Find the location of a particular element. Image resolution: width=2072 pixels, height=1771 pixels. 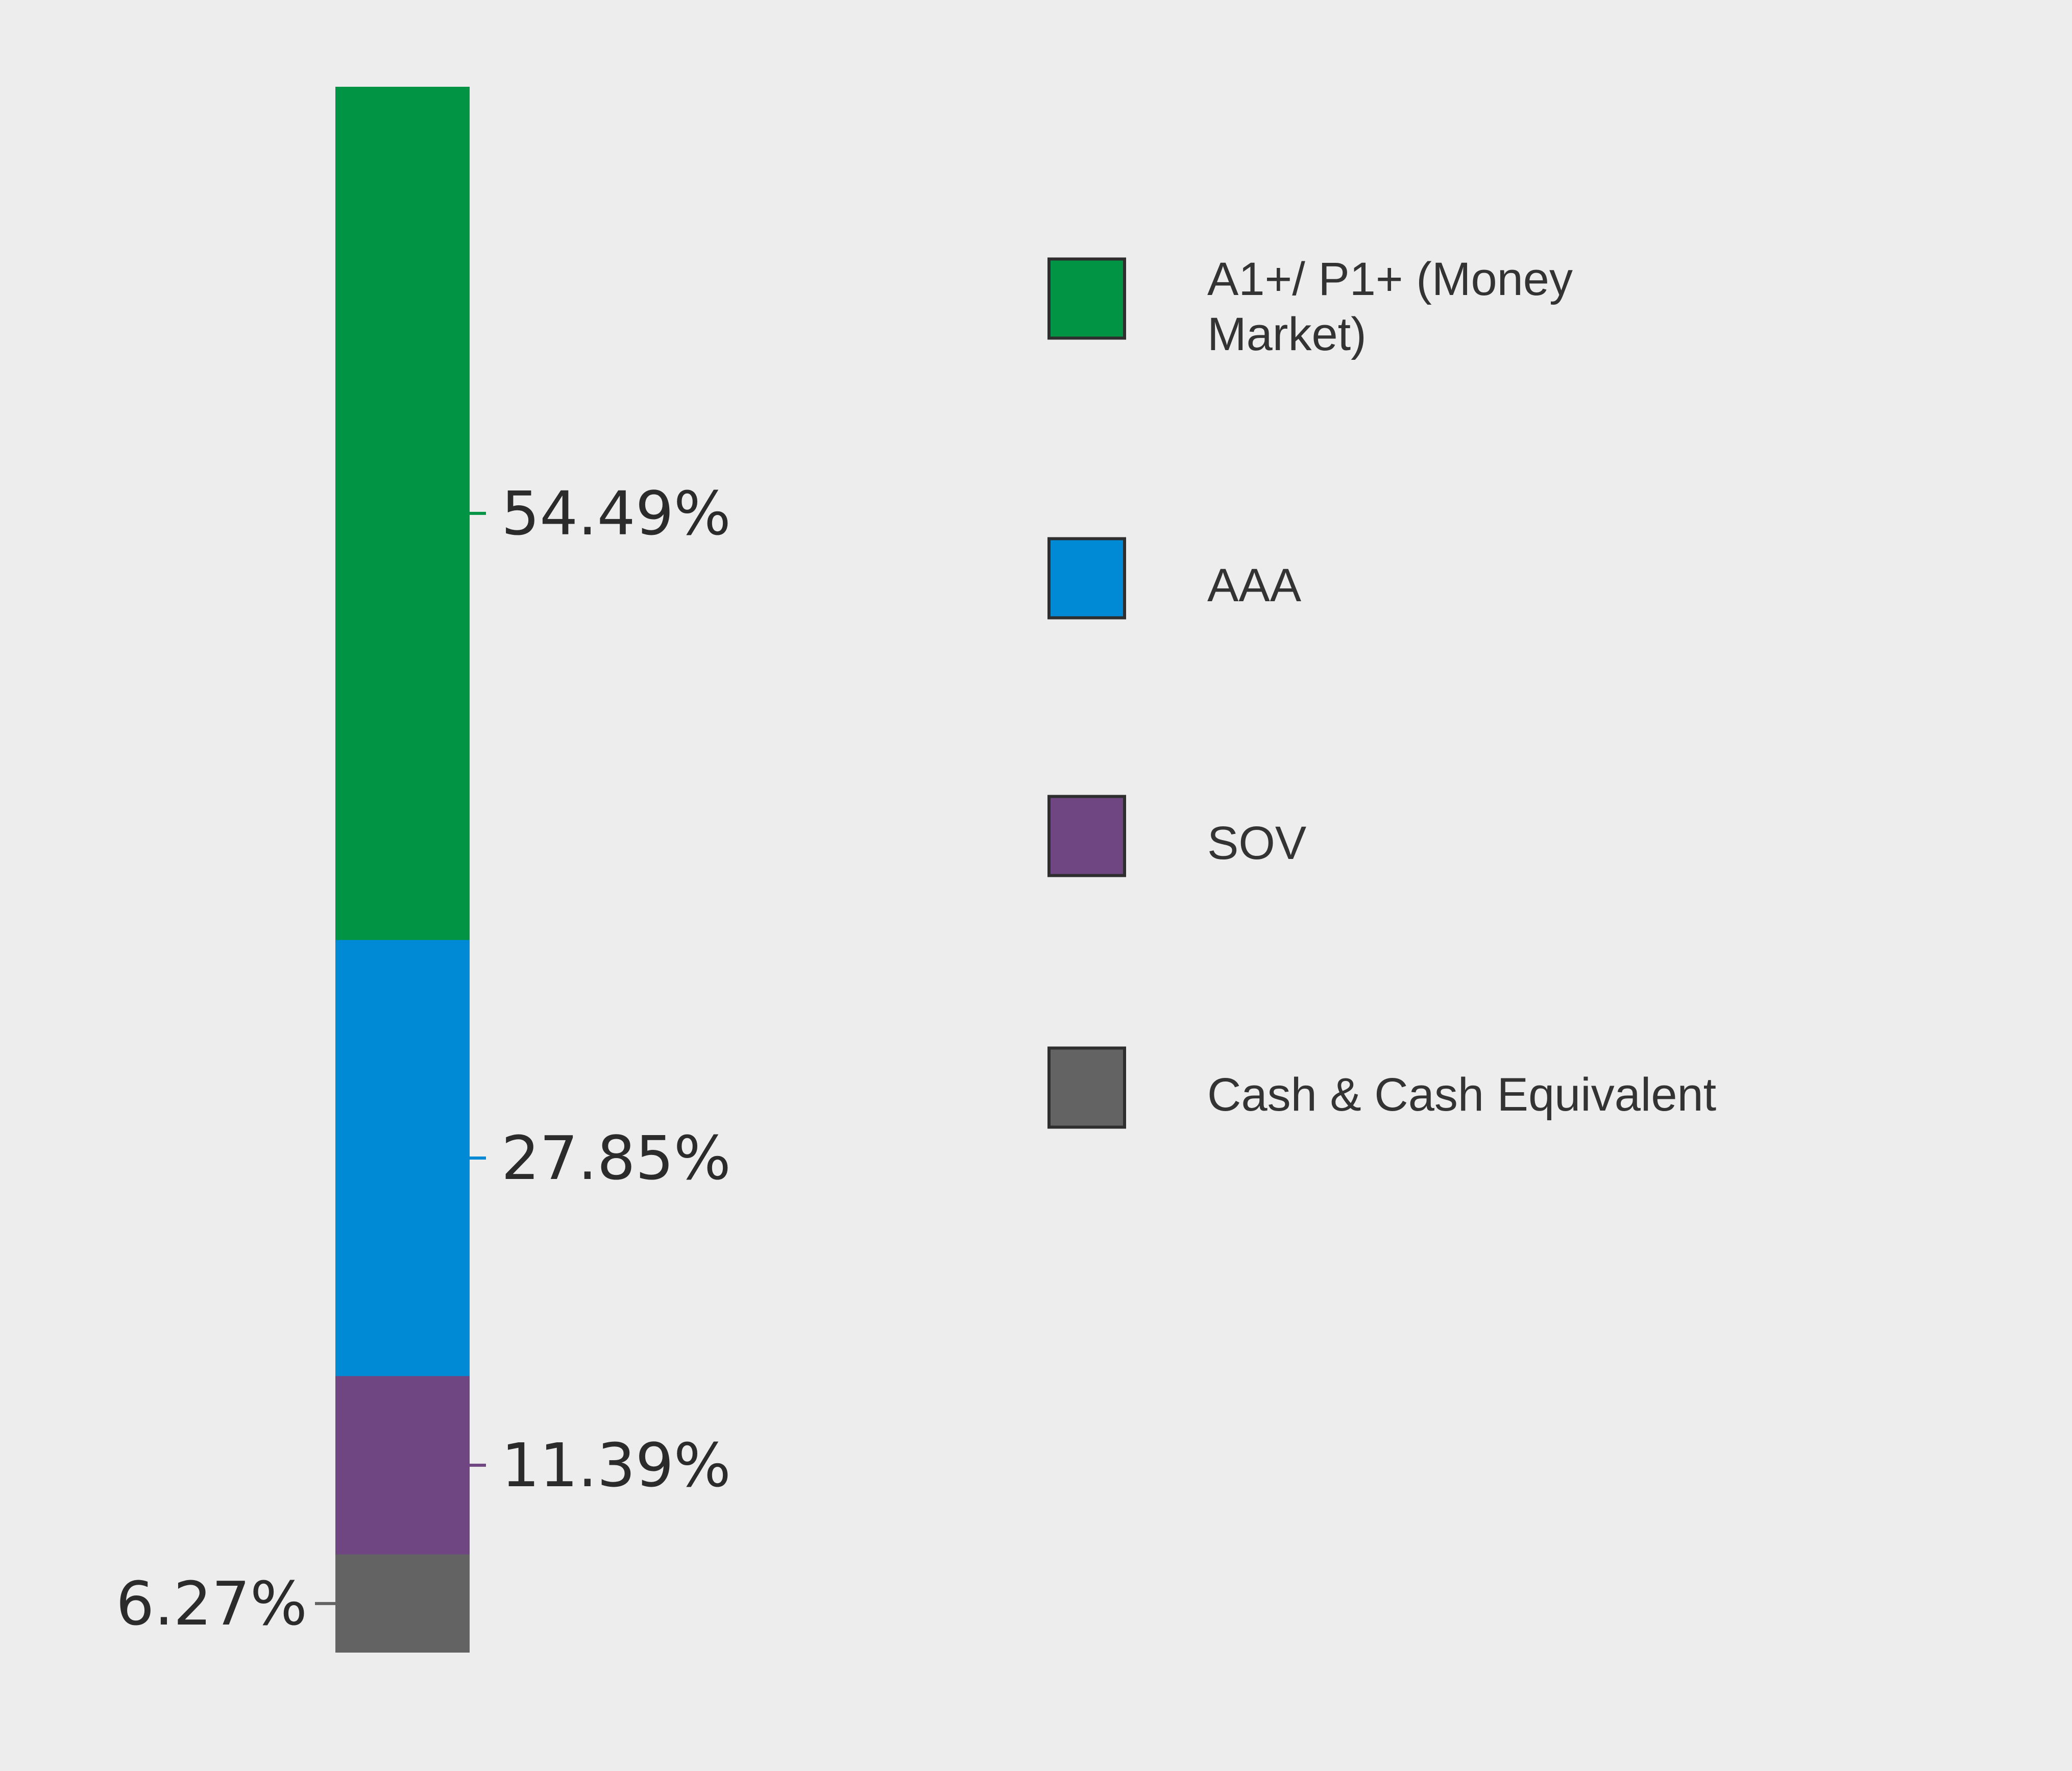

data-label-sov: 11.39% is located at coordinates (616, 1465).